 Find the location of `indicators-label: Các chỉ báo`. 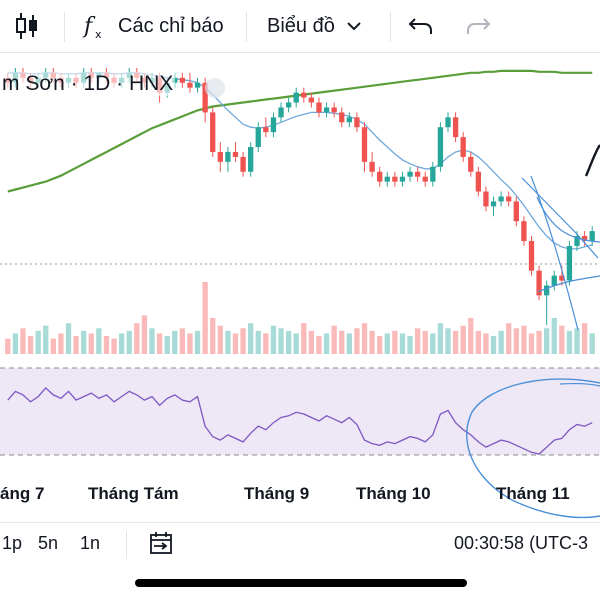

indicators-label: Các chỉ báo is located at coordinates (171, 25).